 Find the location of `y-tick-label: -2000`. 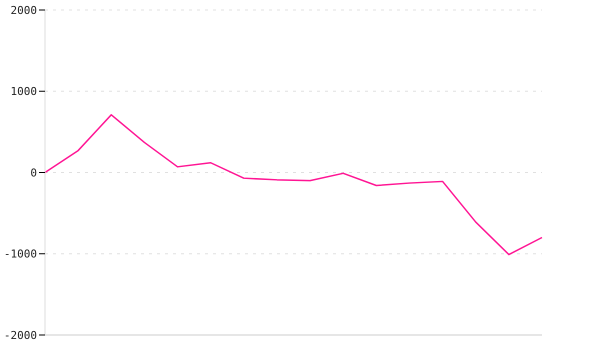

y-tick-label: -2000 is located at coordinates (20, 335).